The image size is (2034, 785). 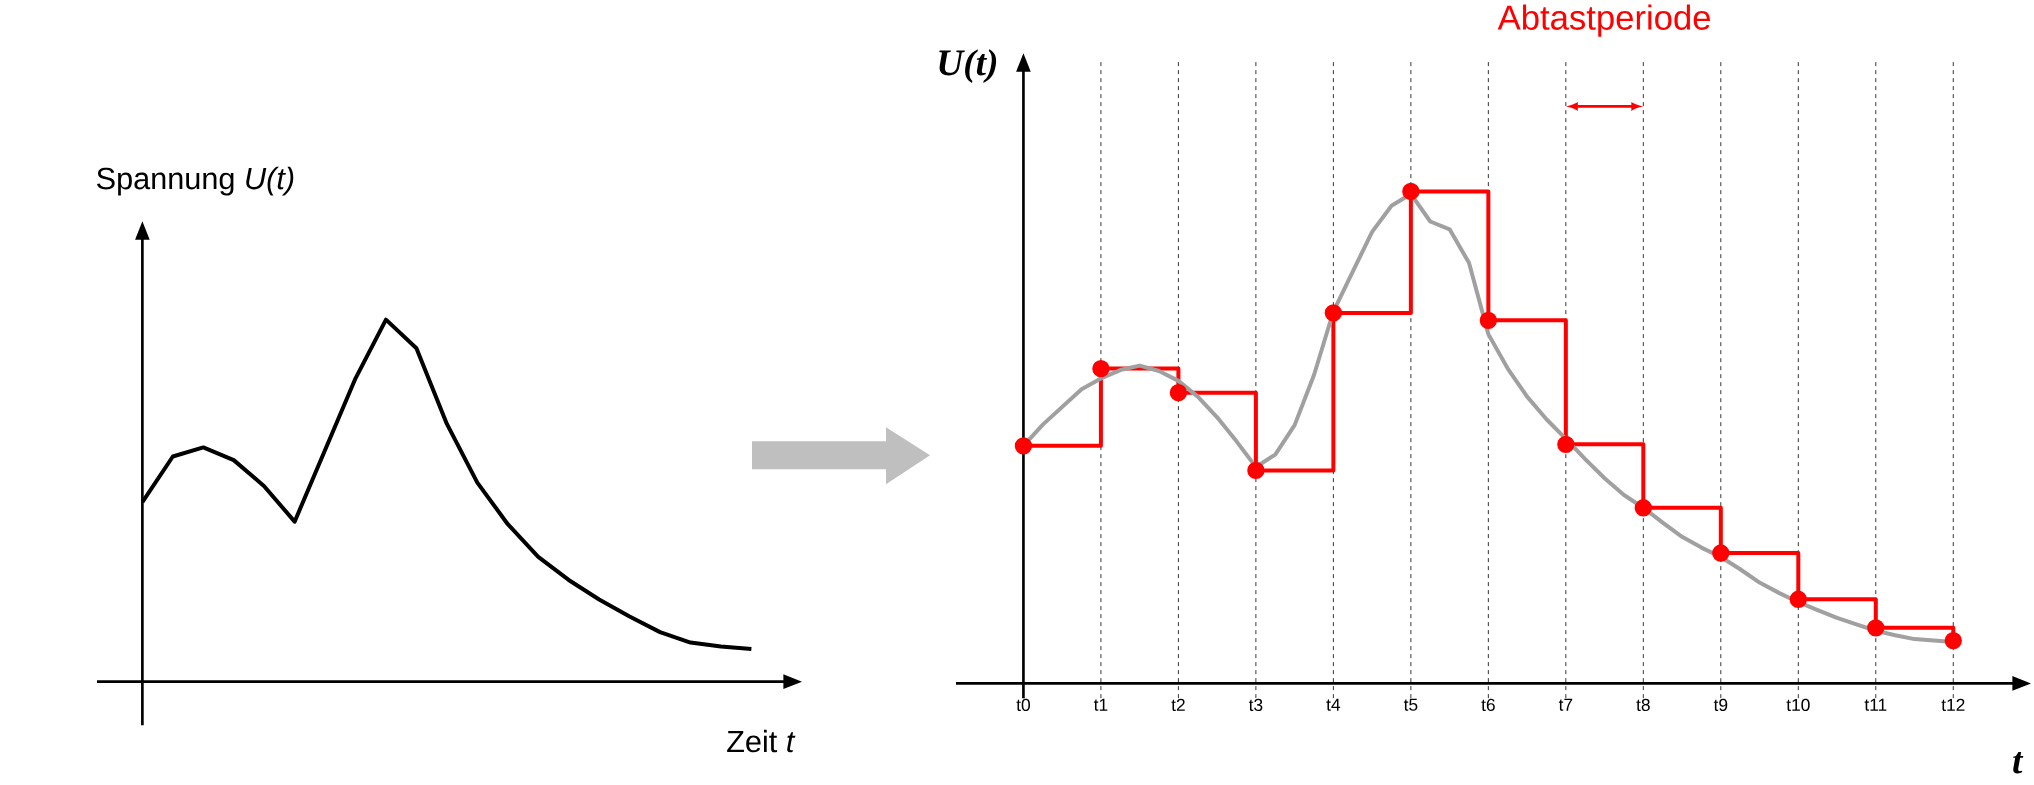 What do you see at coordinates (195, 181) in the screenshot?
I see `y-axis-title: Spannung U(t)` at bounding box center [195, 181].